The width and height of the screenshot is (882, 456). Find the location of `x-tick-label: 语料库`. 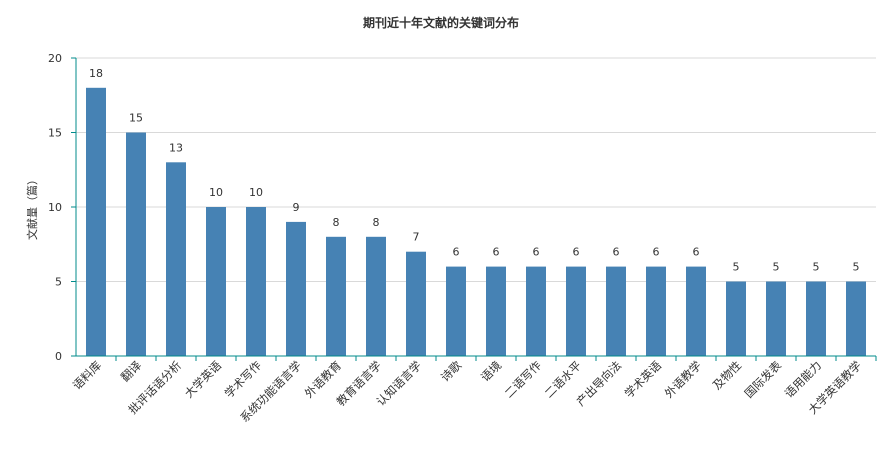

x-tick-label: 语料库 is located at coordinates (87, 375).